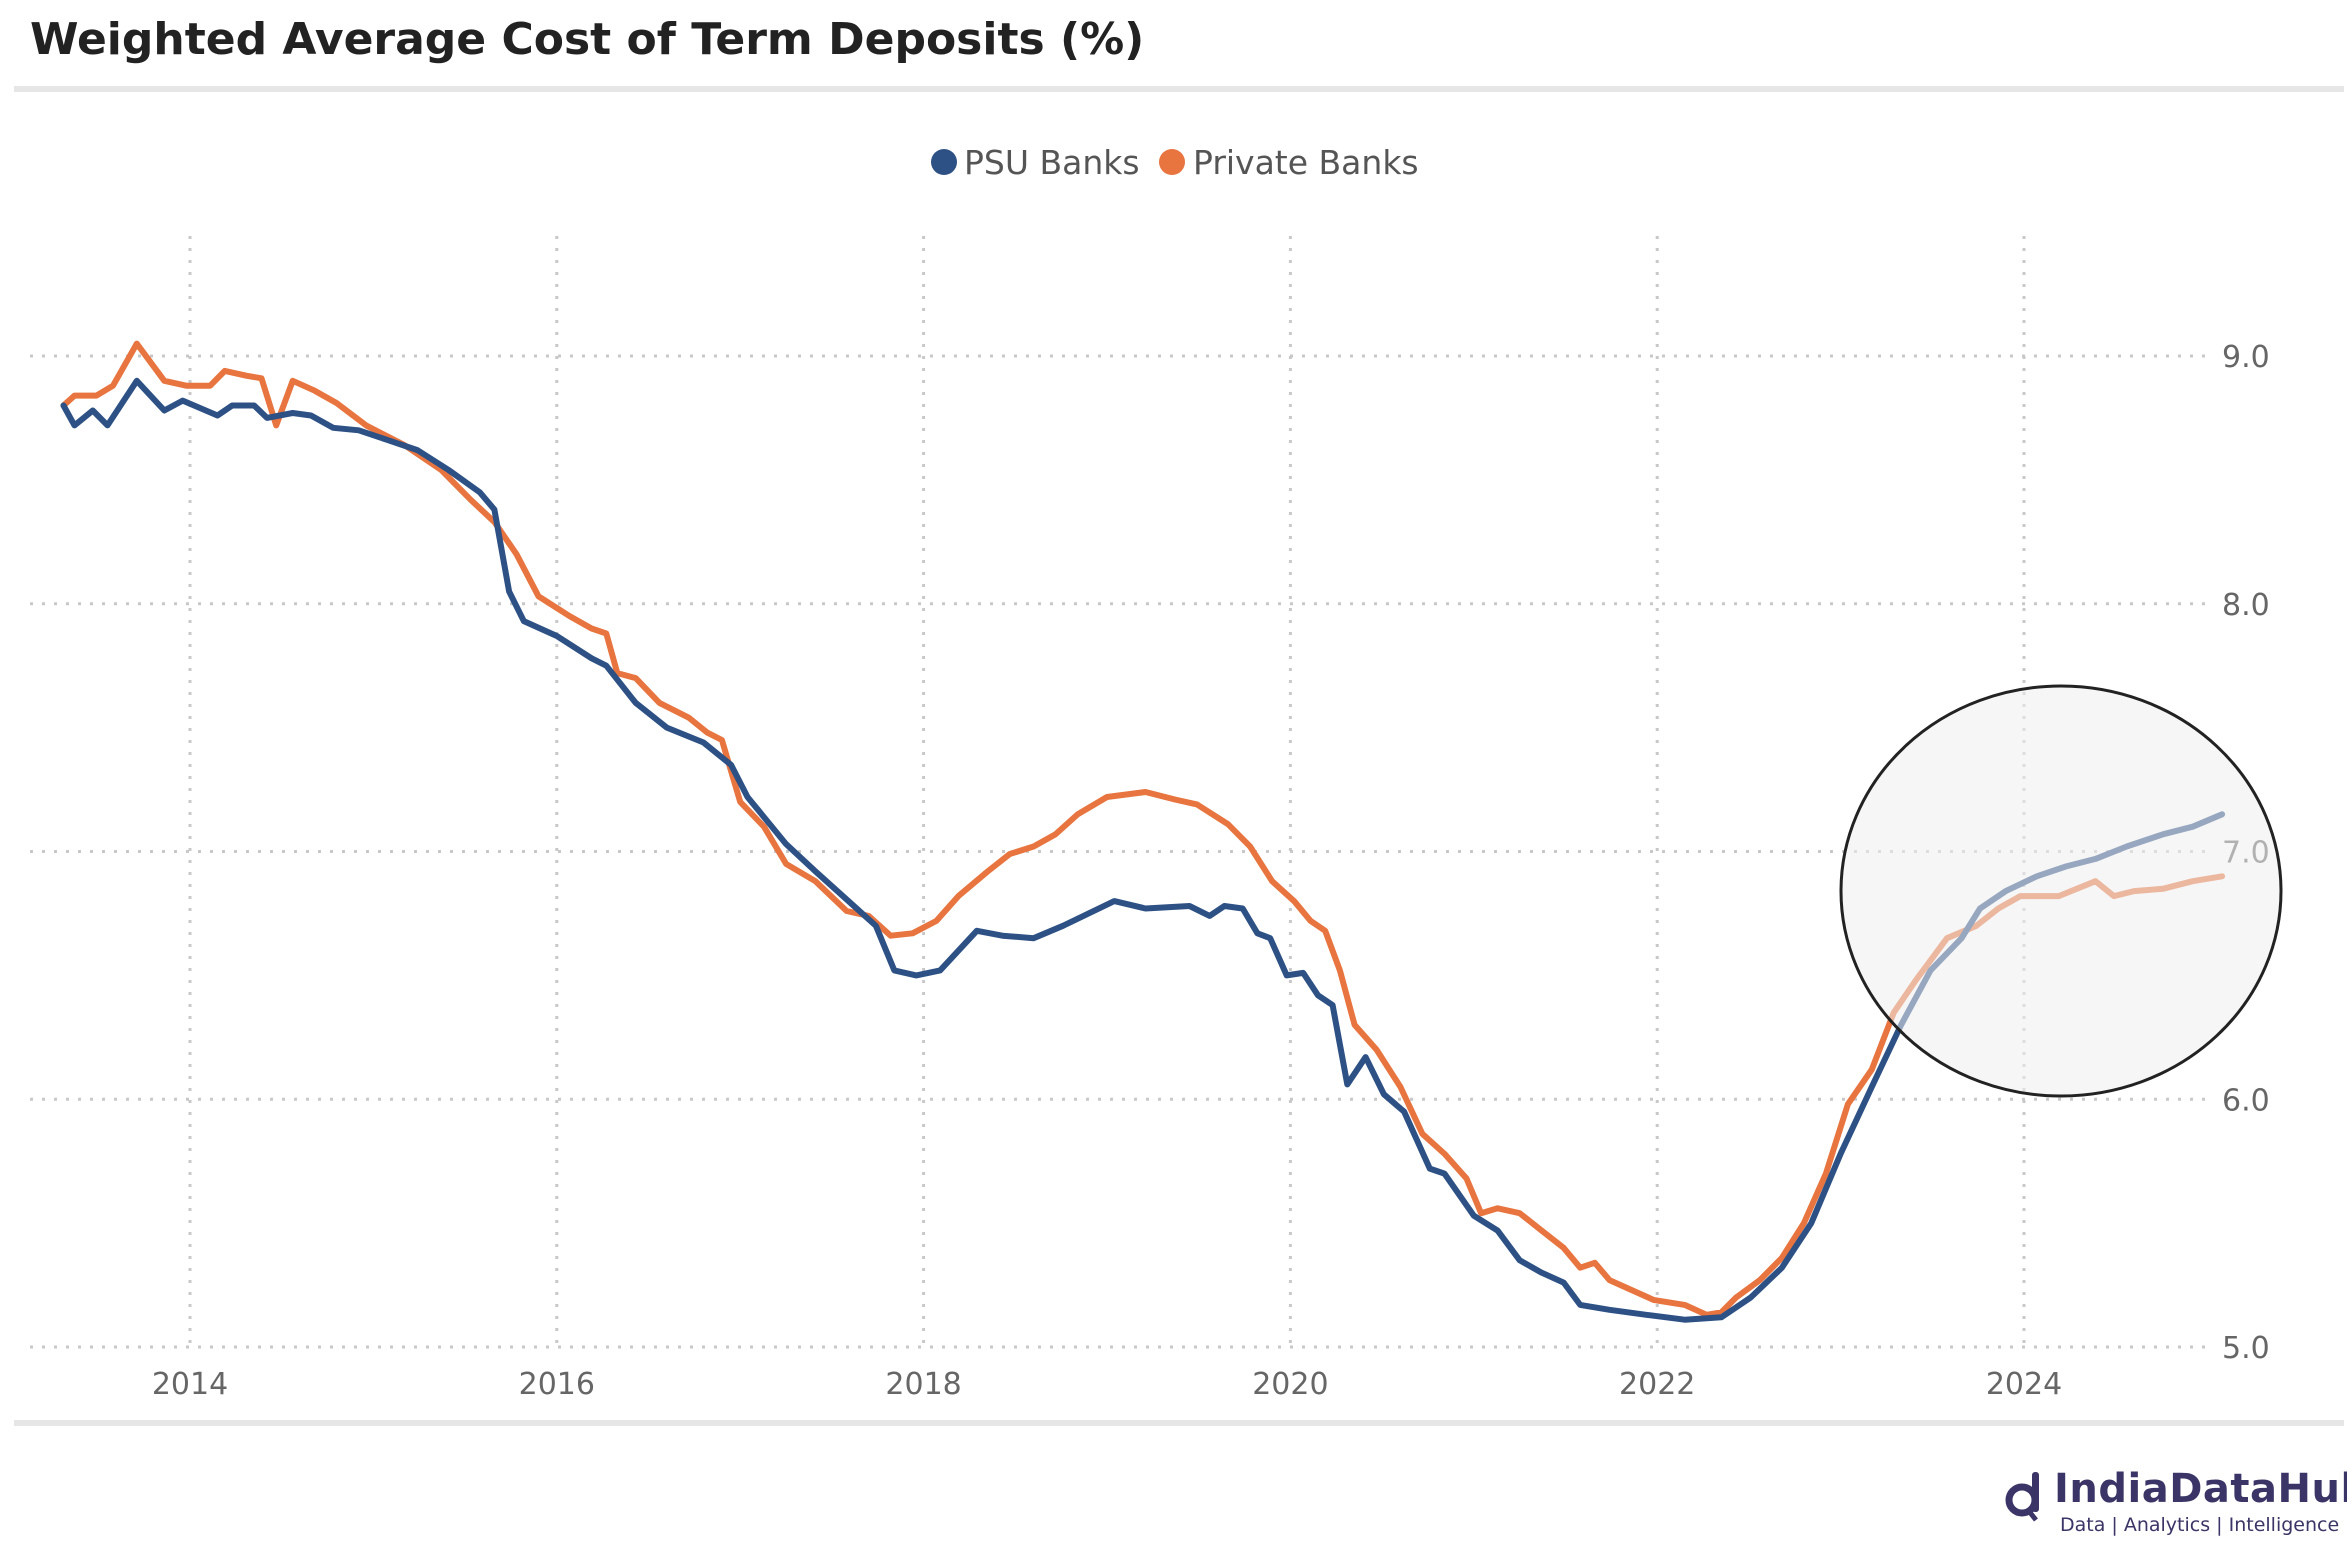 This screenshot has height=1548, width=2347. I want to click on logo-mark-icon, so click(2022, 1497).